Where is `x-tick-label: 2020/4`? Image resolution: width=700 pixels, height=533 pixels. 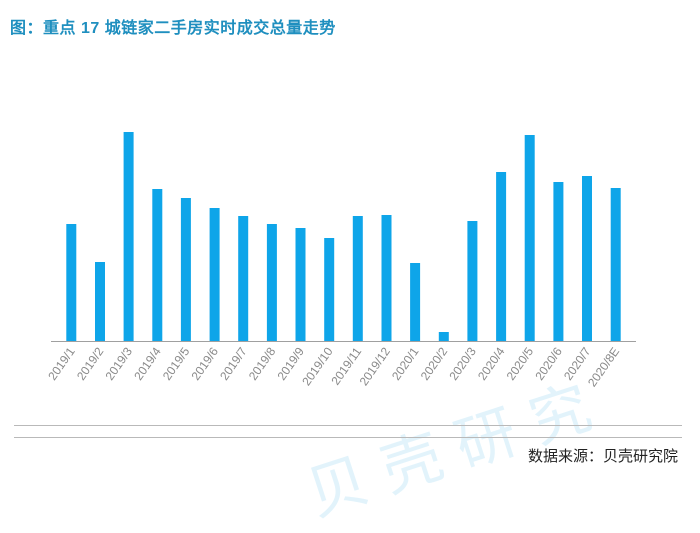 x-tick-label: 2020/4 is located at coordinates (491, 363).